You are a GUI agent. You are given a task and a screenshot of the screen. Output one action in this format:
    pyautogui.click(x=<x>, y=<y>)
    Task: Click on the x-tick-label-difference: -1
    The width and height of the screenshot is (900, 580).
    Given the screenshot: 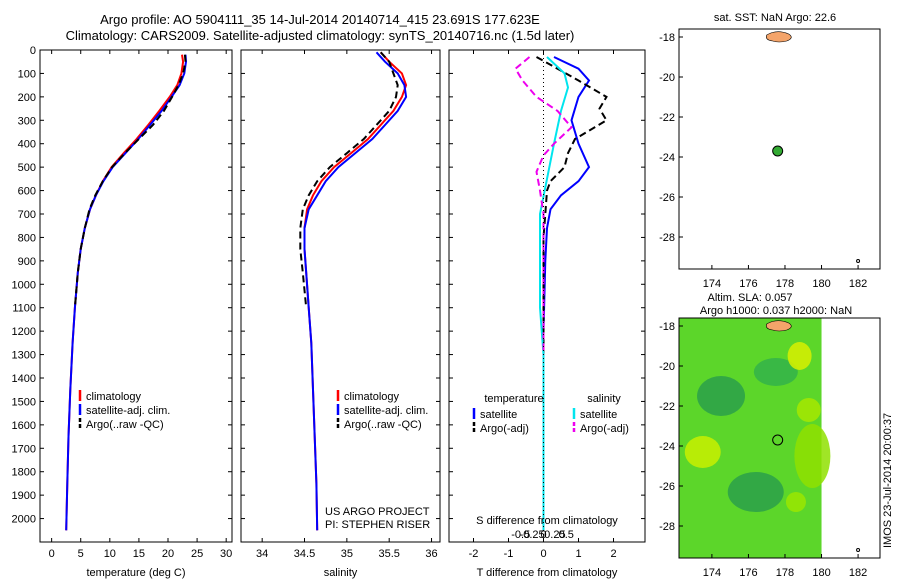 What is the action you would take?
    pyautogui.click(x=509, y=554)
    